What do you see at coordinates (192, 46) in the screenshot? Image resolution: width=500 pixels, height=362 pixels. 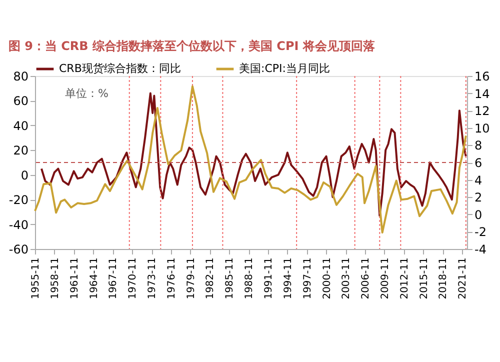 I see `chart-title: 图 9：当 CRB 综合指数摔落至个位数以下，美国 CPI 将会见顶回落` at bounding box center [192, 46].